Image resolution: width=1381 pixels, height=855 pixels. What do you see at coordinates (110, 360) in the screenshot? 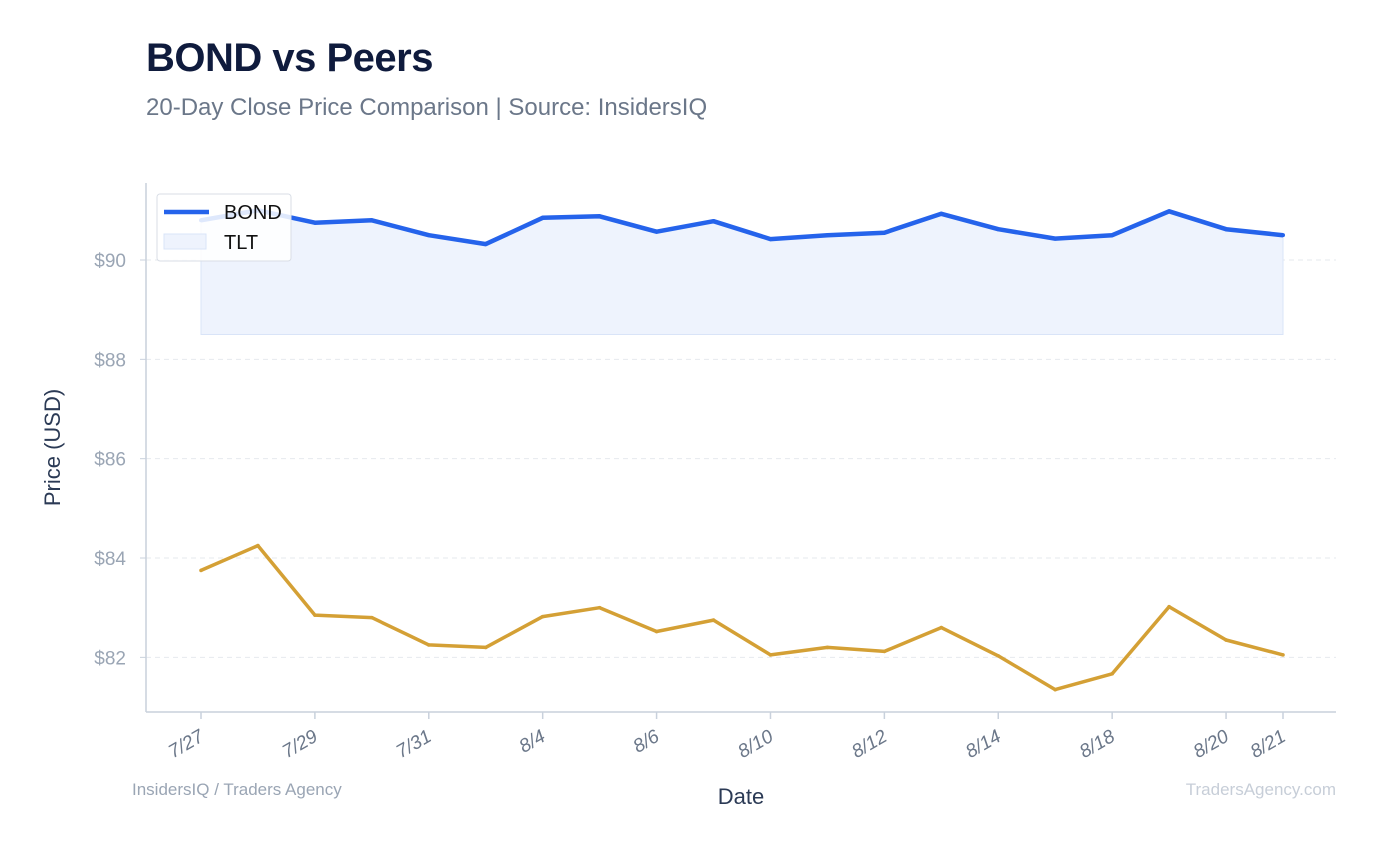
I see `y-tick-label: $88` at bounding box center [110, 360].